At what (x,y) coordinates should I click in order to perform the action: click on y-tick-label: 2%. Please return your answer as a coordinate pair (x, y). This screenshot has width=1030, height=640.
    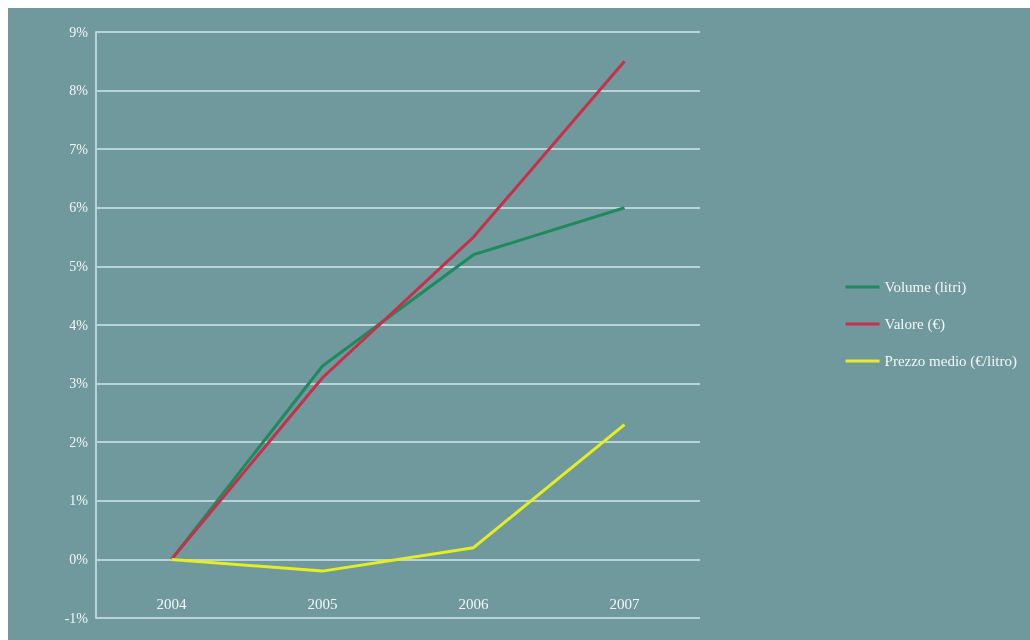
    Looking at the image, I should click on (79, 442).